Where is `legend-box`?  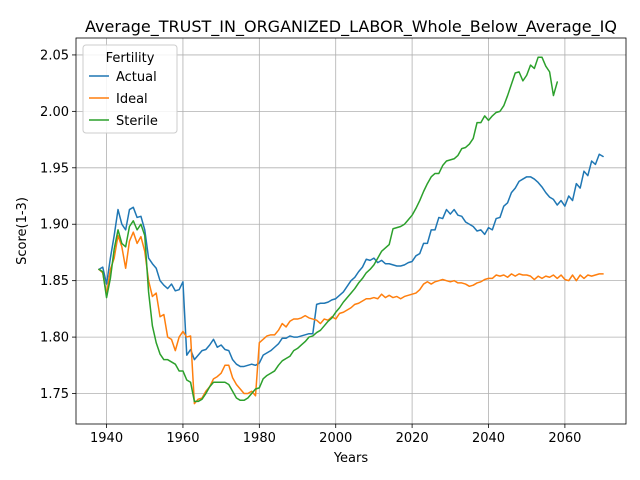 legend-box is located at coordinates (130, 89).